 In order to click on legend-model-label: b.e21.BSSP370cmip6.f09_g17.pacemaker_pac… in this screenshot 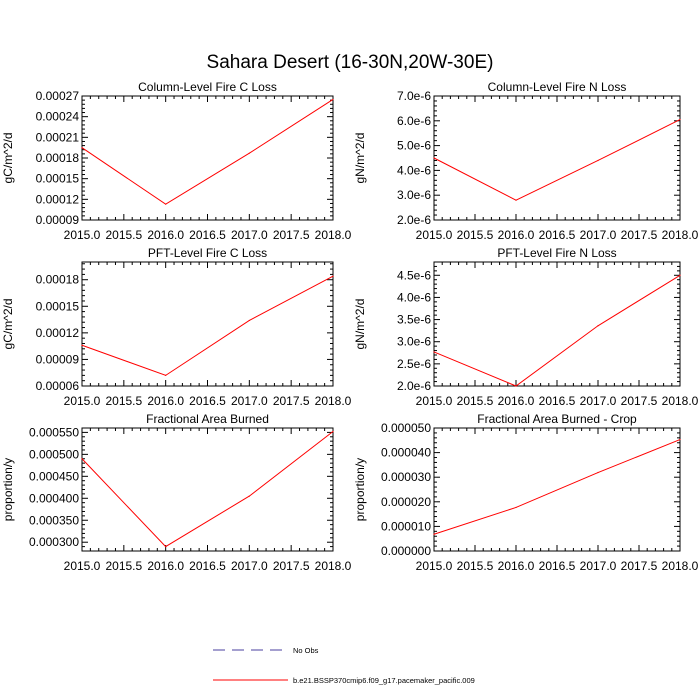, I will do `click(384, 680)`.